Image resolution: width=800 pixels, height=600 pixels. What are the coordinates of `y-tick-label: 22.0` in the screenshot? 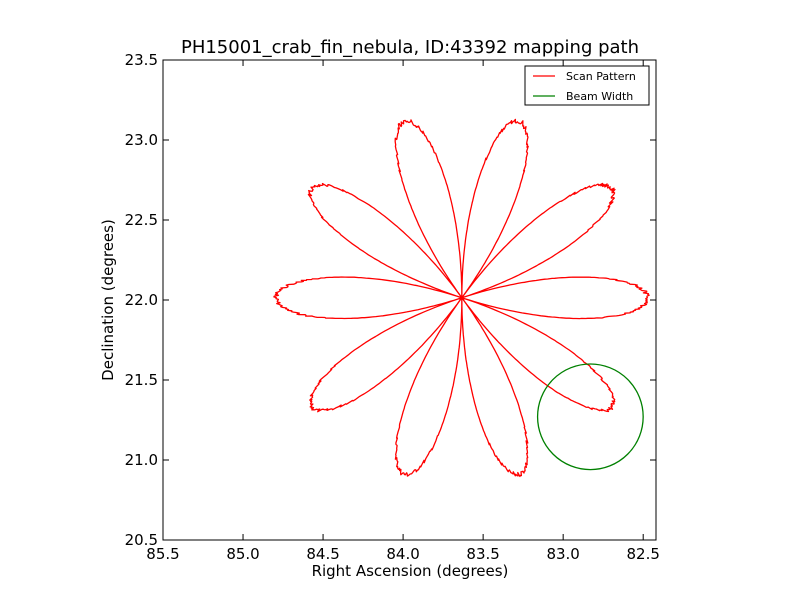 It's located at (141, 300).